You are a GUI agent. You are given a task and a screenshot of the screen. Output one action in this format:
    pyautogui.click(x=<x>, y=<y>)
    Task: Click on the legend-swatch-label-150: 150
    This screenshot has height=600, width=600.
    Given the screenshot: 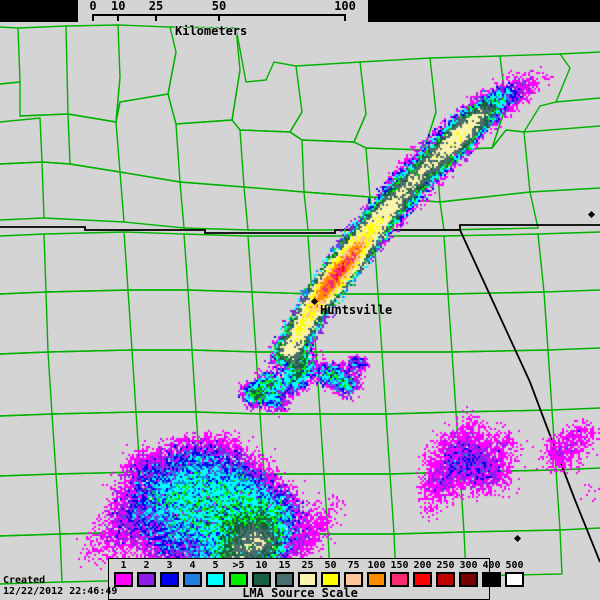 What is the action you would take?
    pyautogui.click(x=399, y=565)
    